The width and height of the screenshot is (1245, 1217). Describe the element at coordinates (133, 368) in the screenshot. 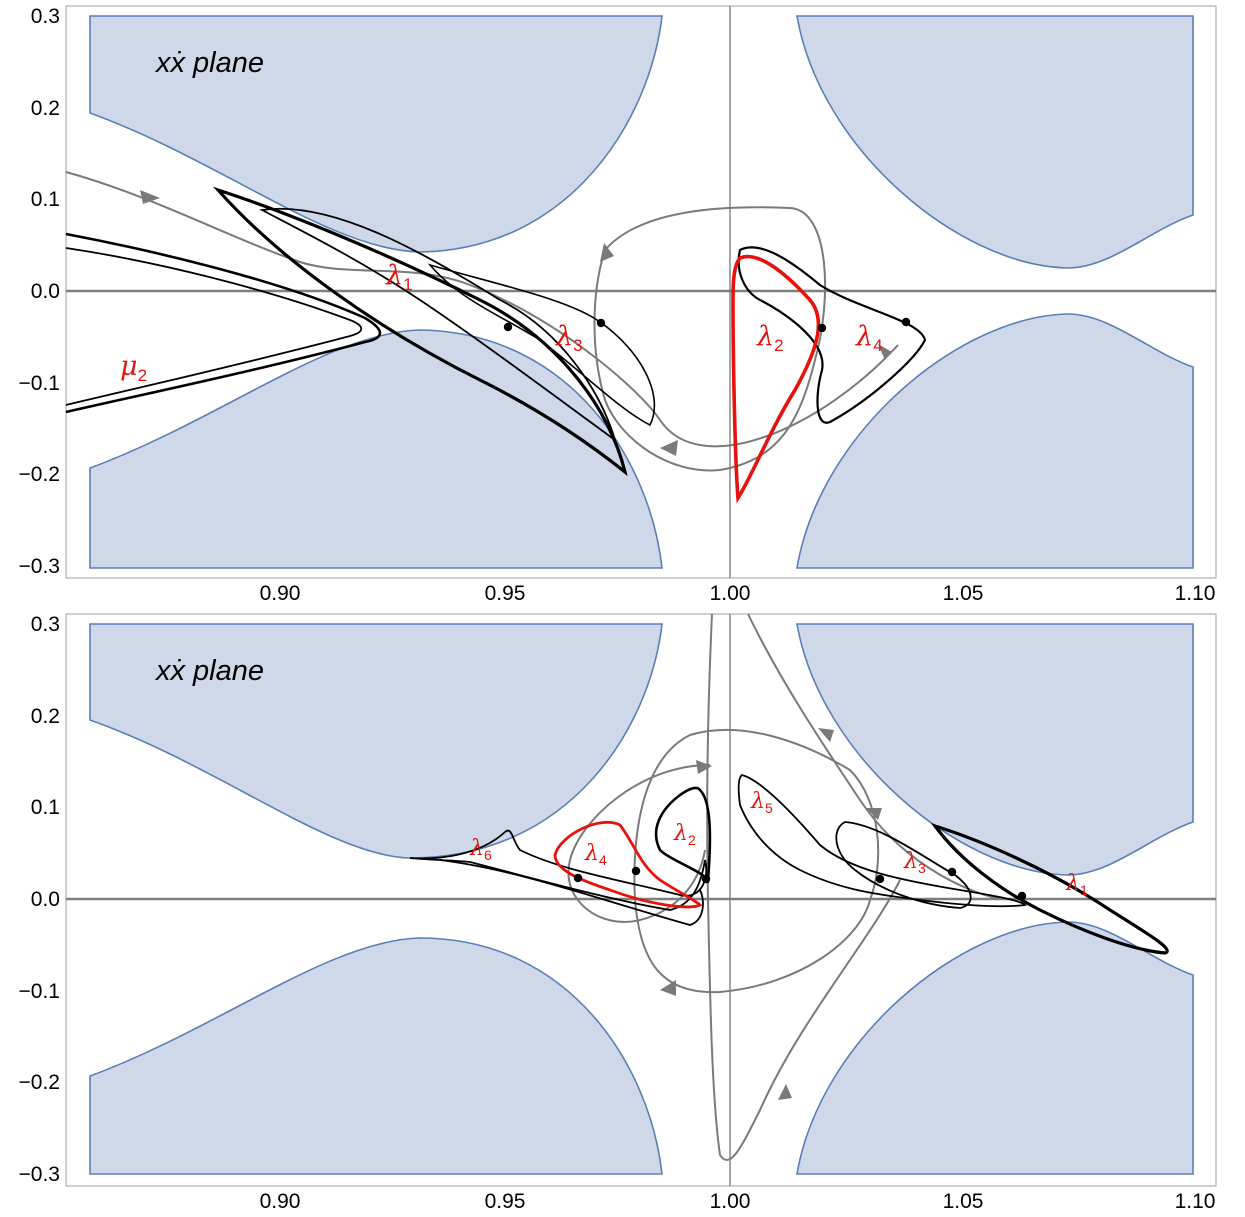

I see `orbit-label-mu2: μ2` at that location.